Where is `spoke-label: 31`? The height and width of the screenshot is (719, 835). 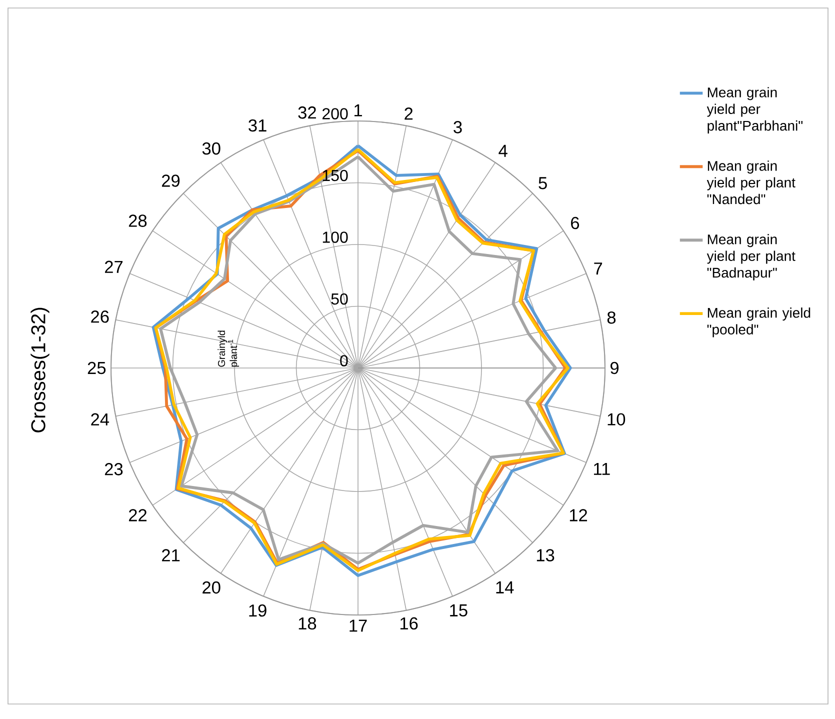
spoke-label: 31 is located at coordinates (257, 125).